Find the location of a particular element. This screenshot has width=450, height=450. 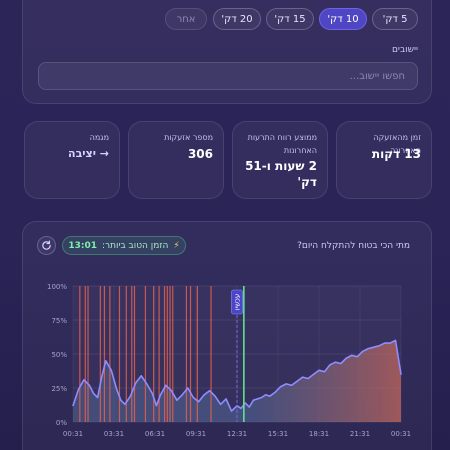

stat-average-gap-label: ממוצע רווח התרעות האחרונות is located at coordinates (282, 144).